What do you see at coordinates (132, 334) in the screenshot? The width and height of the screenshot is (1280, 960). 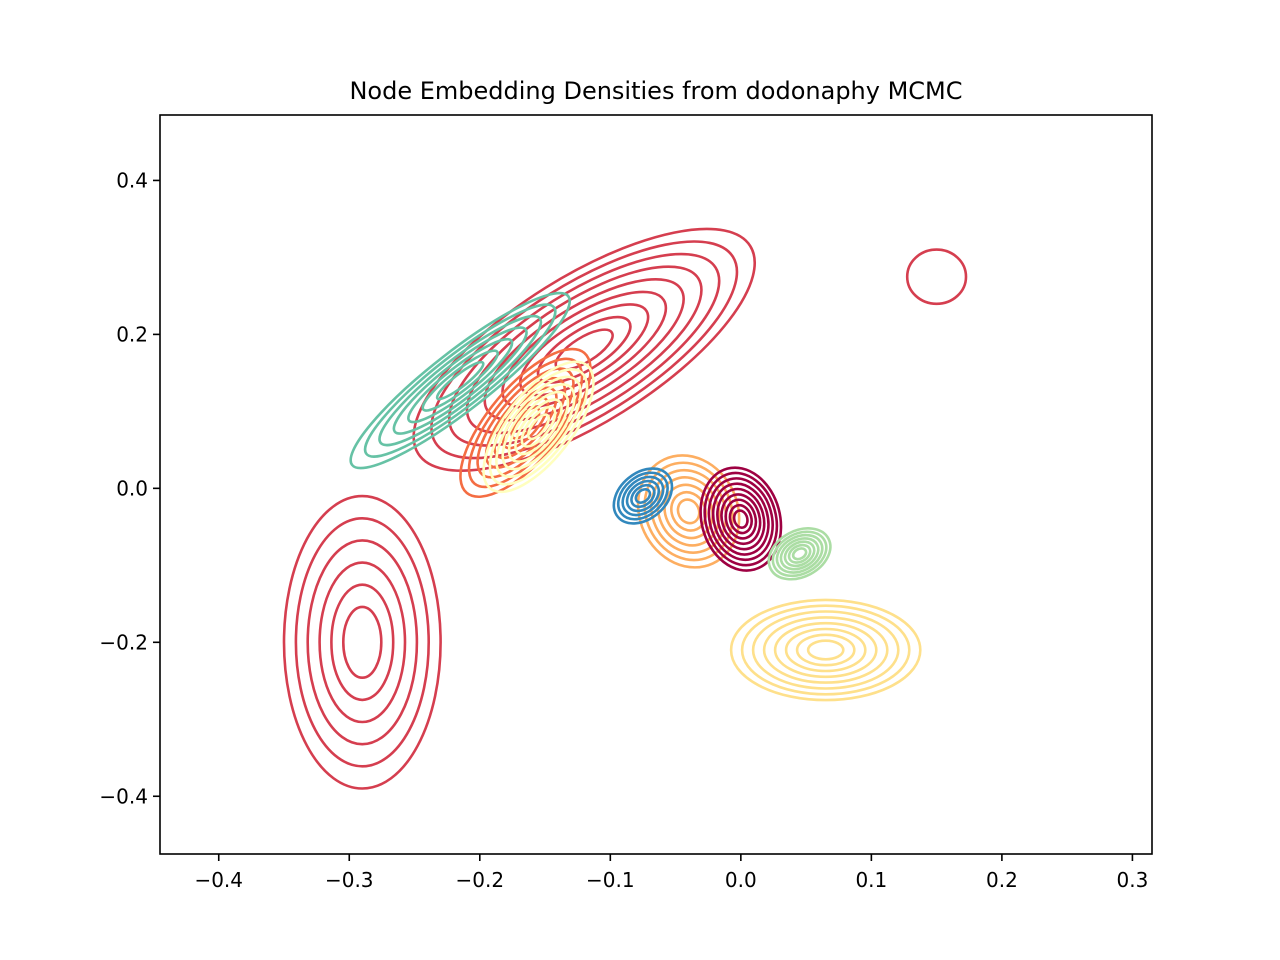 I see `y-tick-label: 0.2` at bounding box center [132, 334].